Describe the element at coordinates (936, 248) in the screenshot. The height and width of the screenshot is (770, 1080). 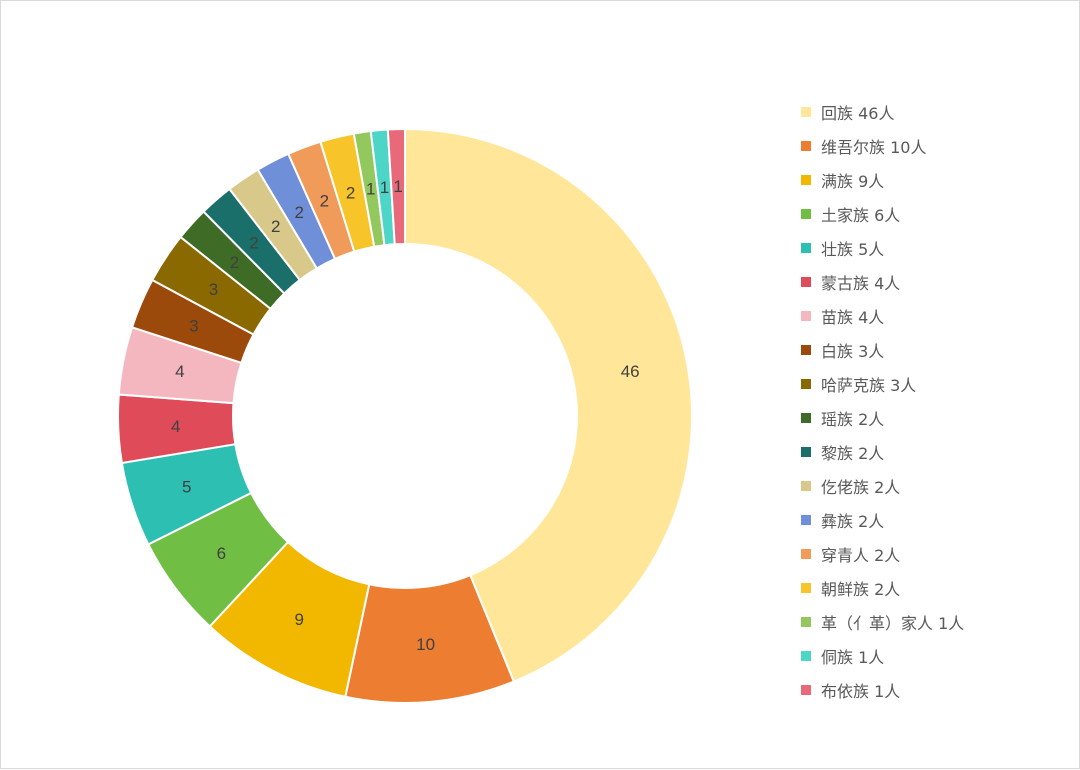
I see `legend-item: 壮族 5人` at that location.